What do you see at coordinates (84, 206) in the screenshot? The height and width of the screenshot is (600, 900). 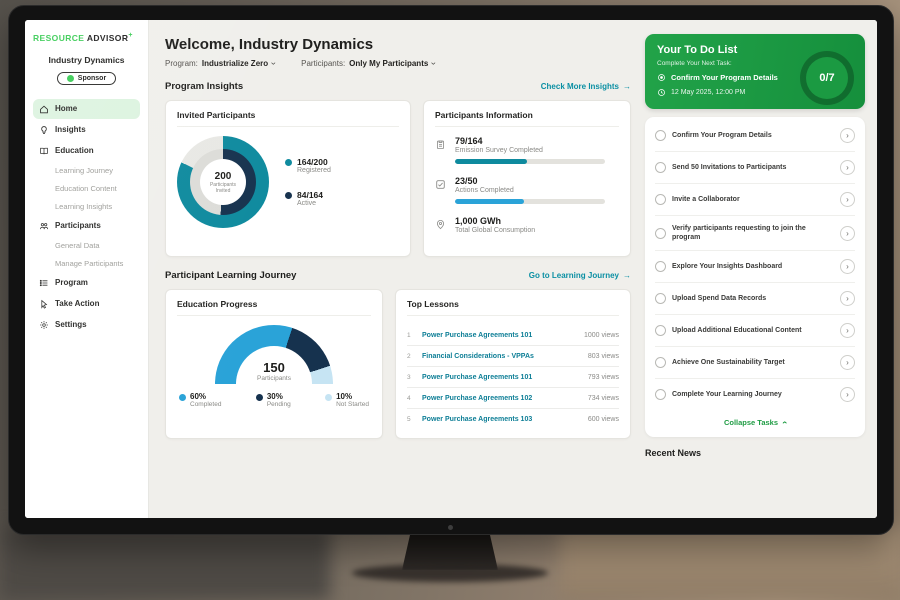 I see `sidebar-item-learning-insights: Learning Insights` at bounding box center [84, 206].